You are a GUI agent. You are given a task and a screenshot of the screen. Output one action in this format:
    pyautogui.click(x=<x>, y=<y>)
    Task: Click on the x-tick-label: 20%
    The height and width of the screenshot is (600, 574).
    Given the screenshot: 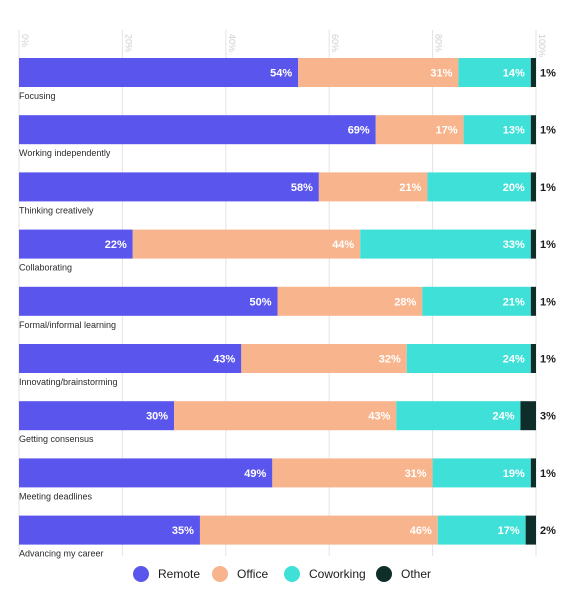 What is the action you would take?
    pyautogui.click(x=128, y=43)
    